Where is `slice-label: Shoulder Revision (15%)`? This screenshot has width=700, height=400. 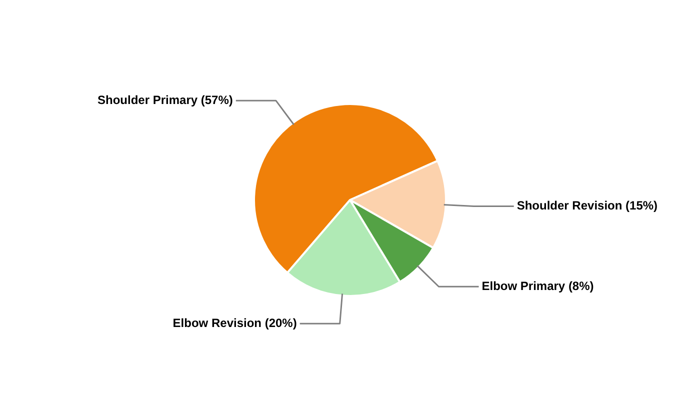
slice-label: Shoulder Revision (15%) is located at coordinates (587, 205).